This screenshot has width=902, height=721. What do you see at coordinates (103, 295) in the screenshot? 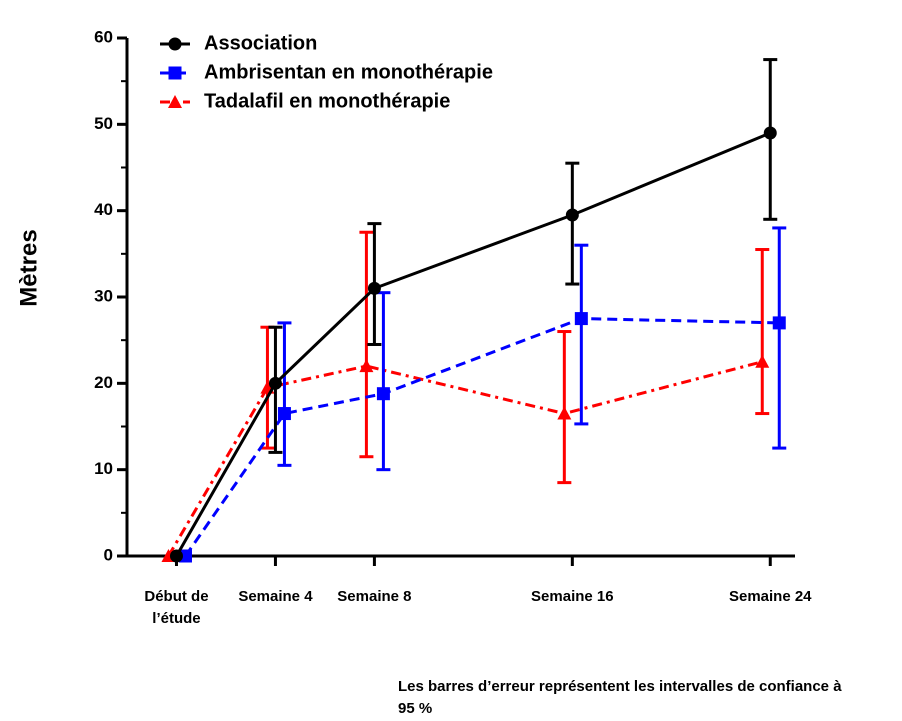
I see `y-tick-label: 30` at bounding box center [103, 295].